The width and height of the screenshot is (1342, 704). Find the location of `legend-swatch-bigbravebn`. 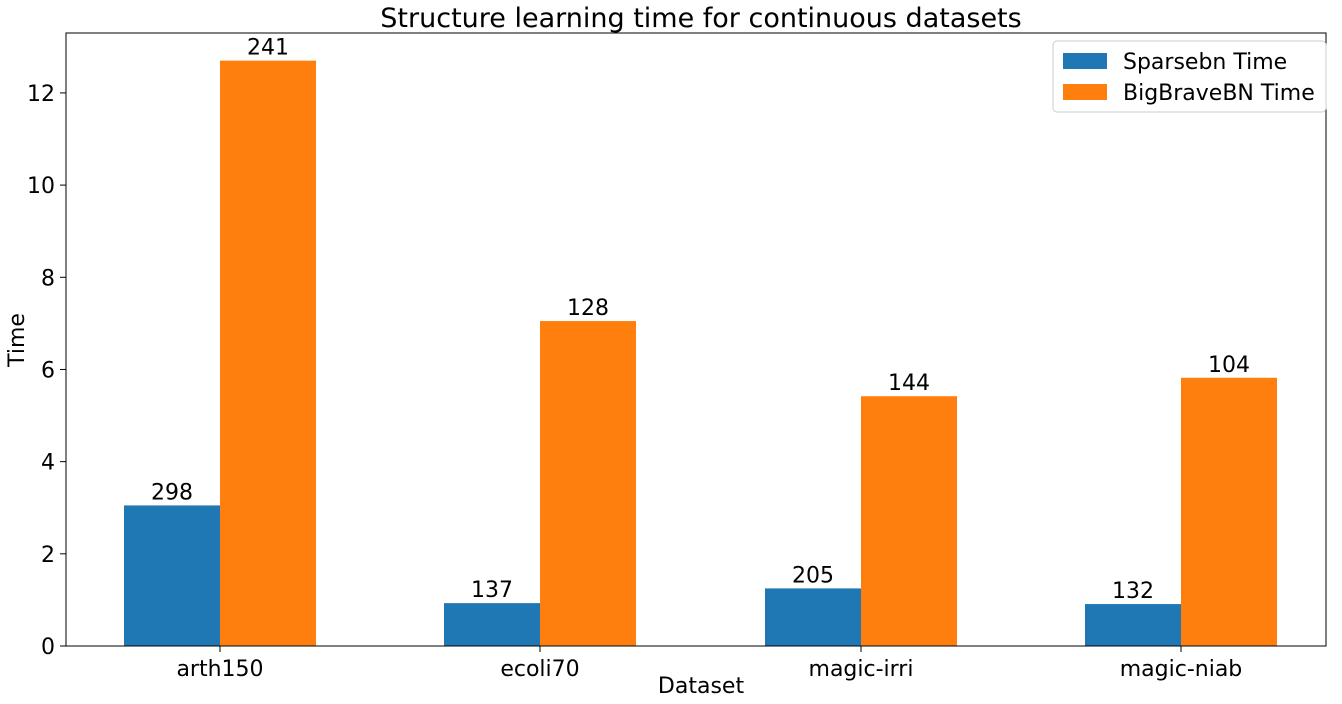

legend-swatch-bigbravebn is located at coordinates (1085, 92).